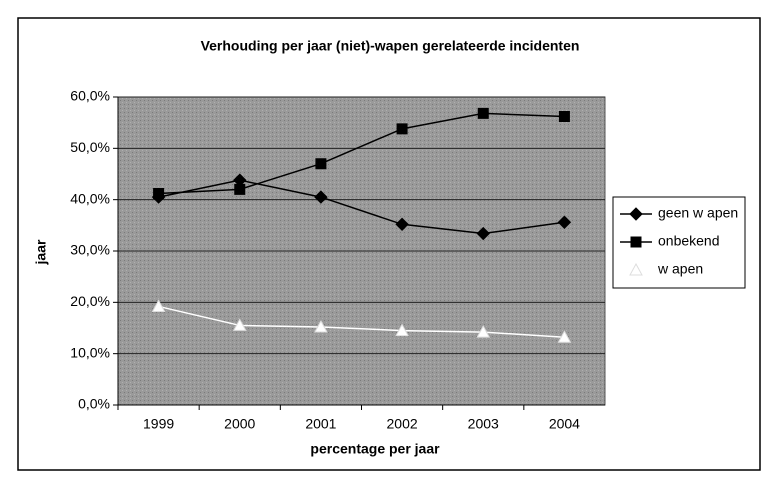 The image size is (775, 483). What do you see at coordinates (90, 96) in the screenshot?
I see `y-tick-label: 60,0%` at bounding box center [90, 96].